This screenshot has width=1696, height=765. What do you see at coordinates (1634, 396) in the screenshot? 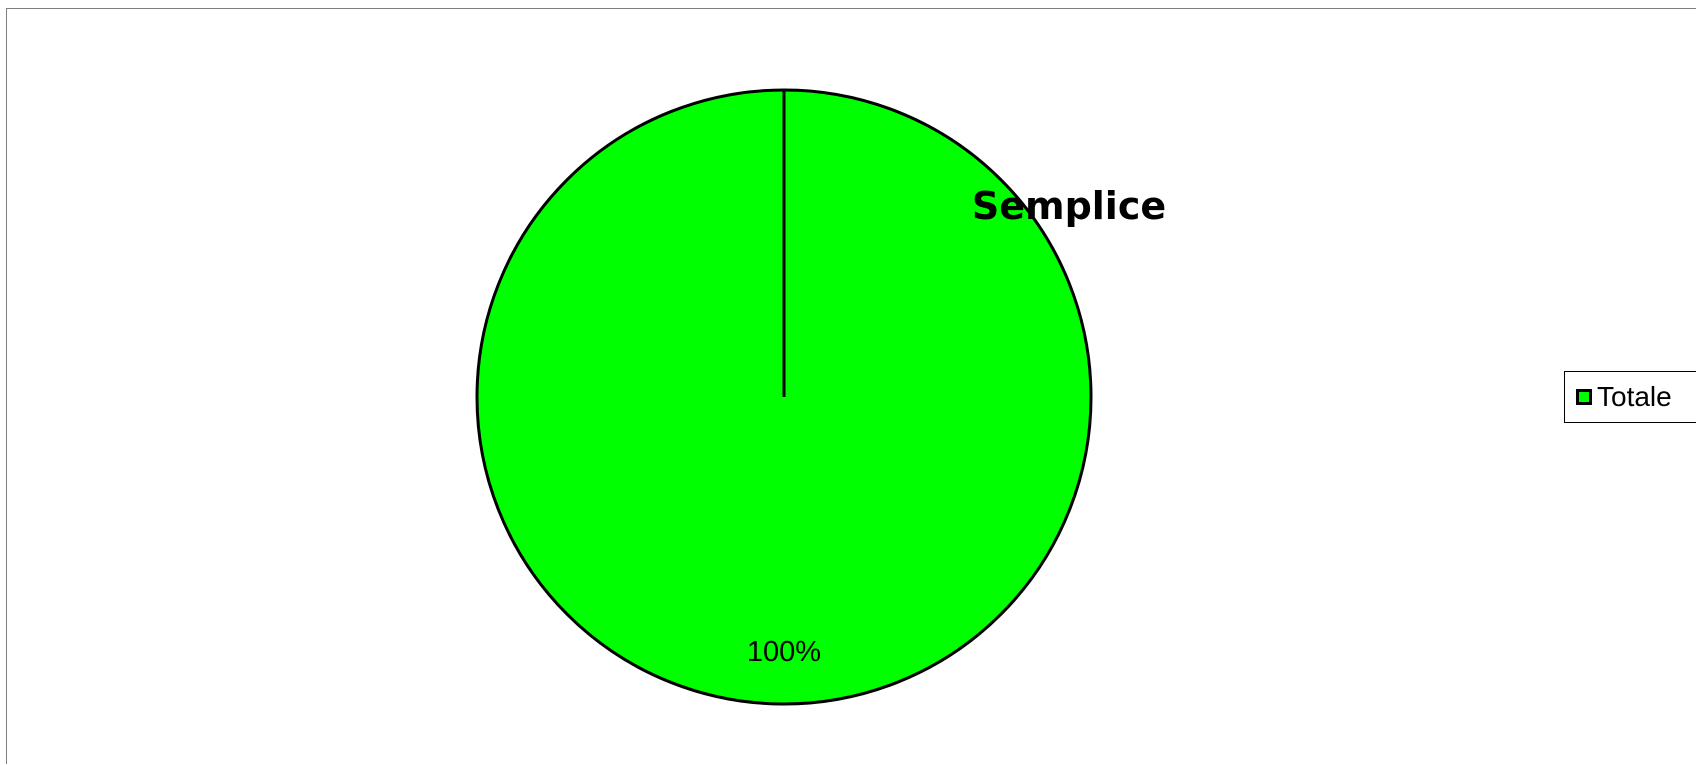
I see `legend-label-totale: Totale` at bounding box center [1634, 396].